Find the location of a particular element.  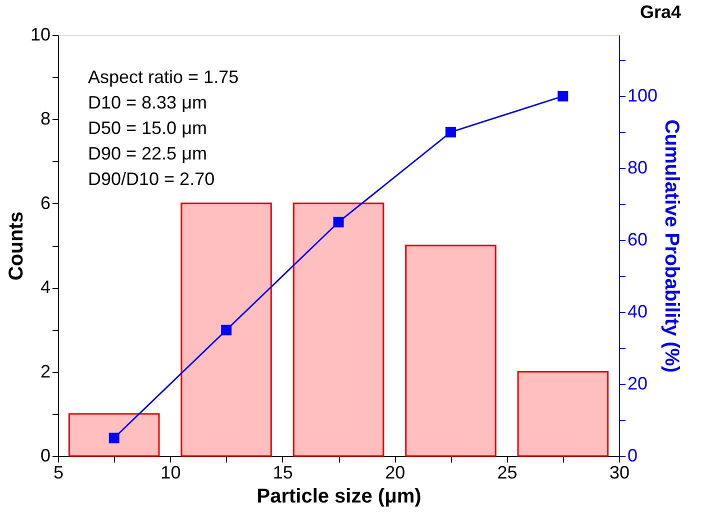

y-tick-label: 0 is located at coordinates (45, 456).